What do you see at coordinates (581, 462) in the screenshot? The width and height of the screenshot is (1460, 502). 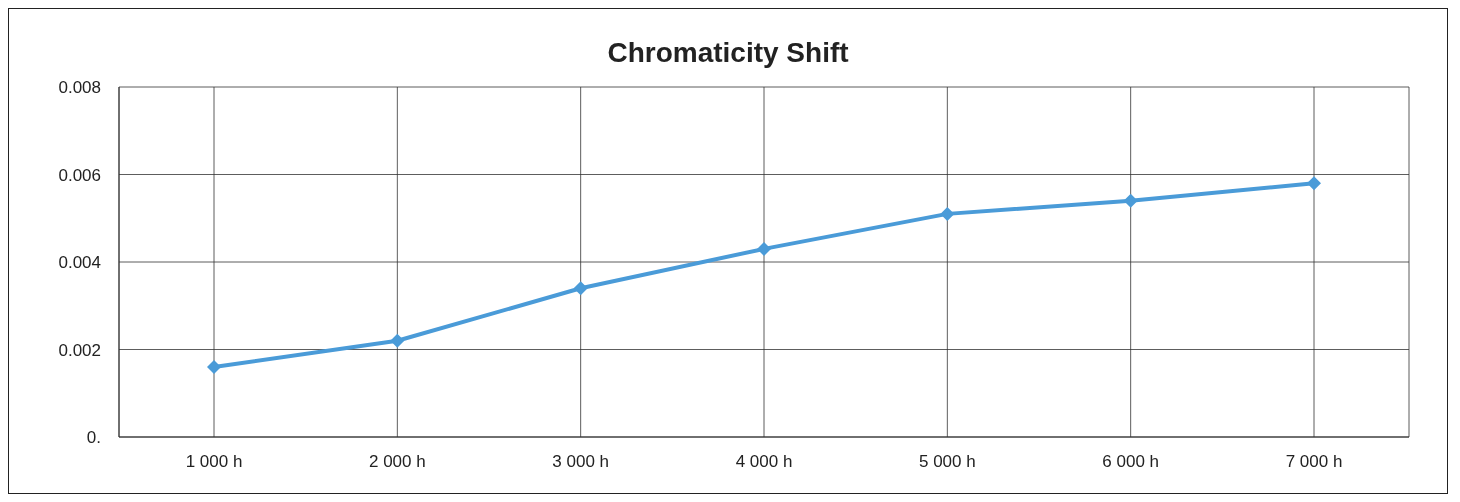 I see `x-tick-label: 3 000 h` at bounding box center [581, 462].